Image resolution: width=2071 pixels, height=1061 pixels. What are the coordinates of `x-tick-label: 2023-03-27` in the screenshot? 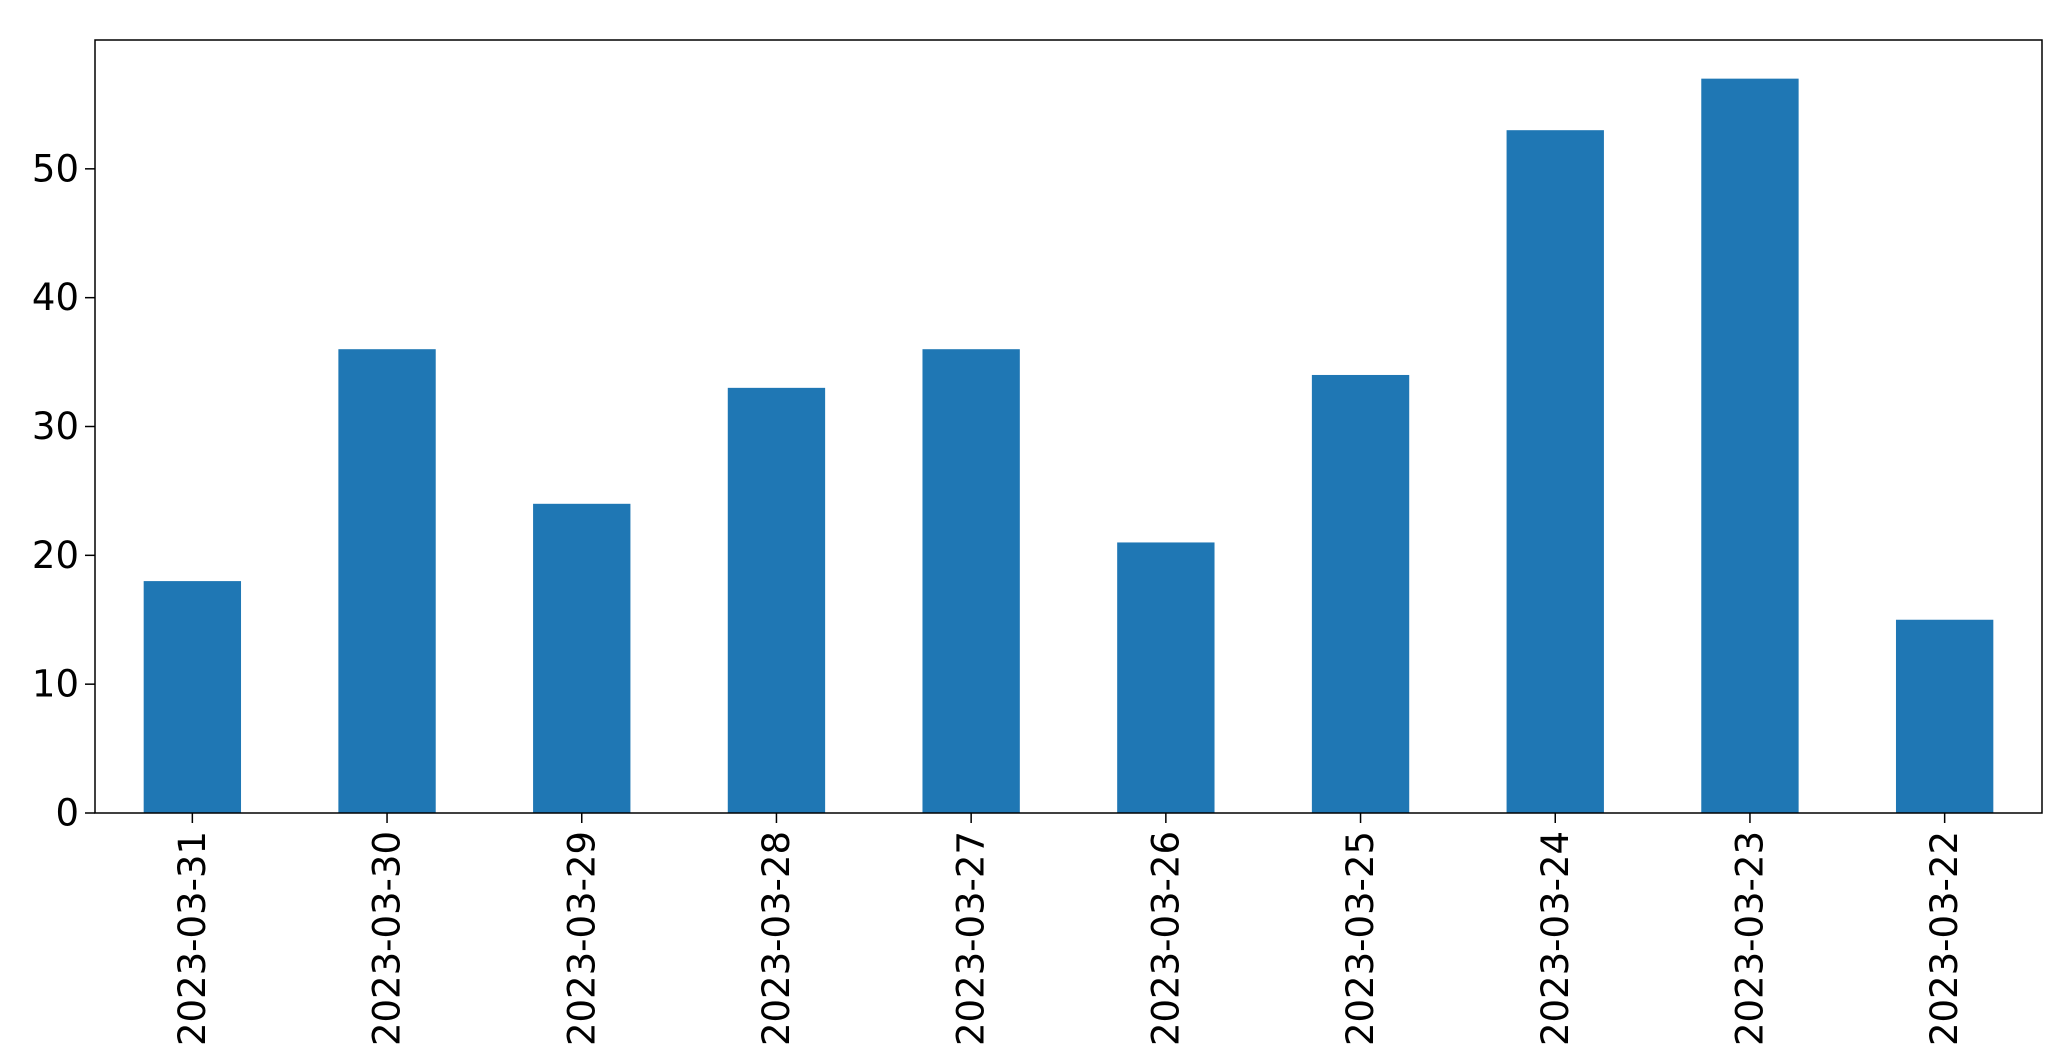 It's located at (971, 938).